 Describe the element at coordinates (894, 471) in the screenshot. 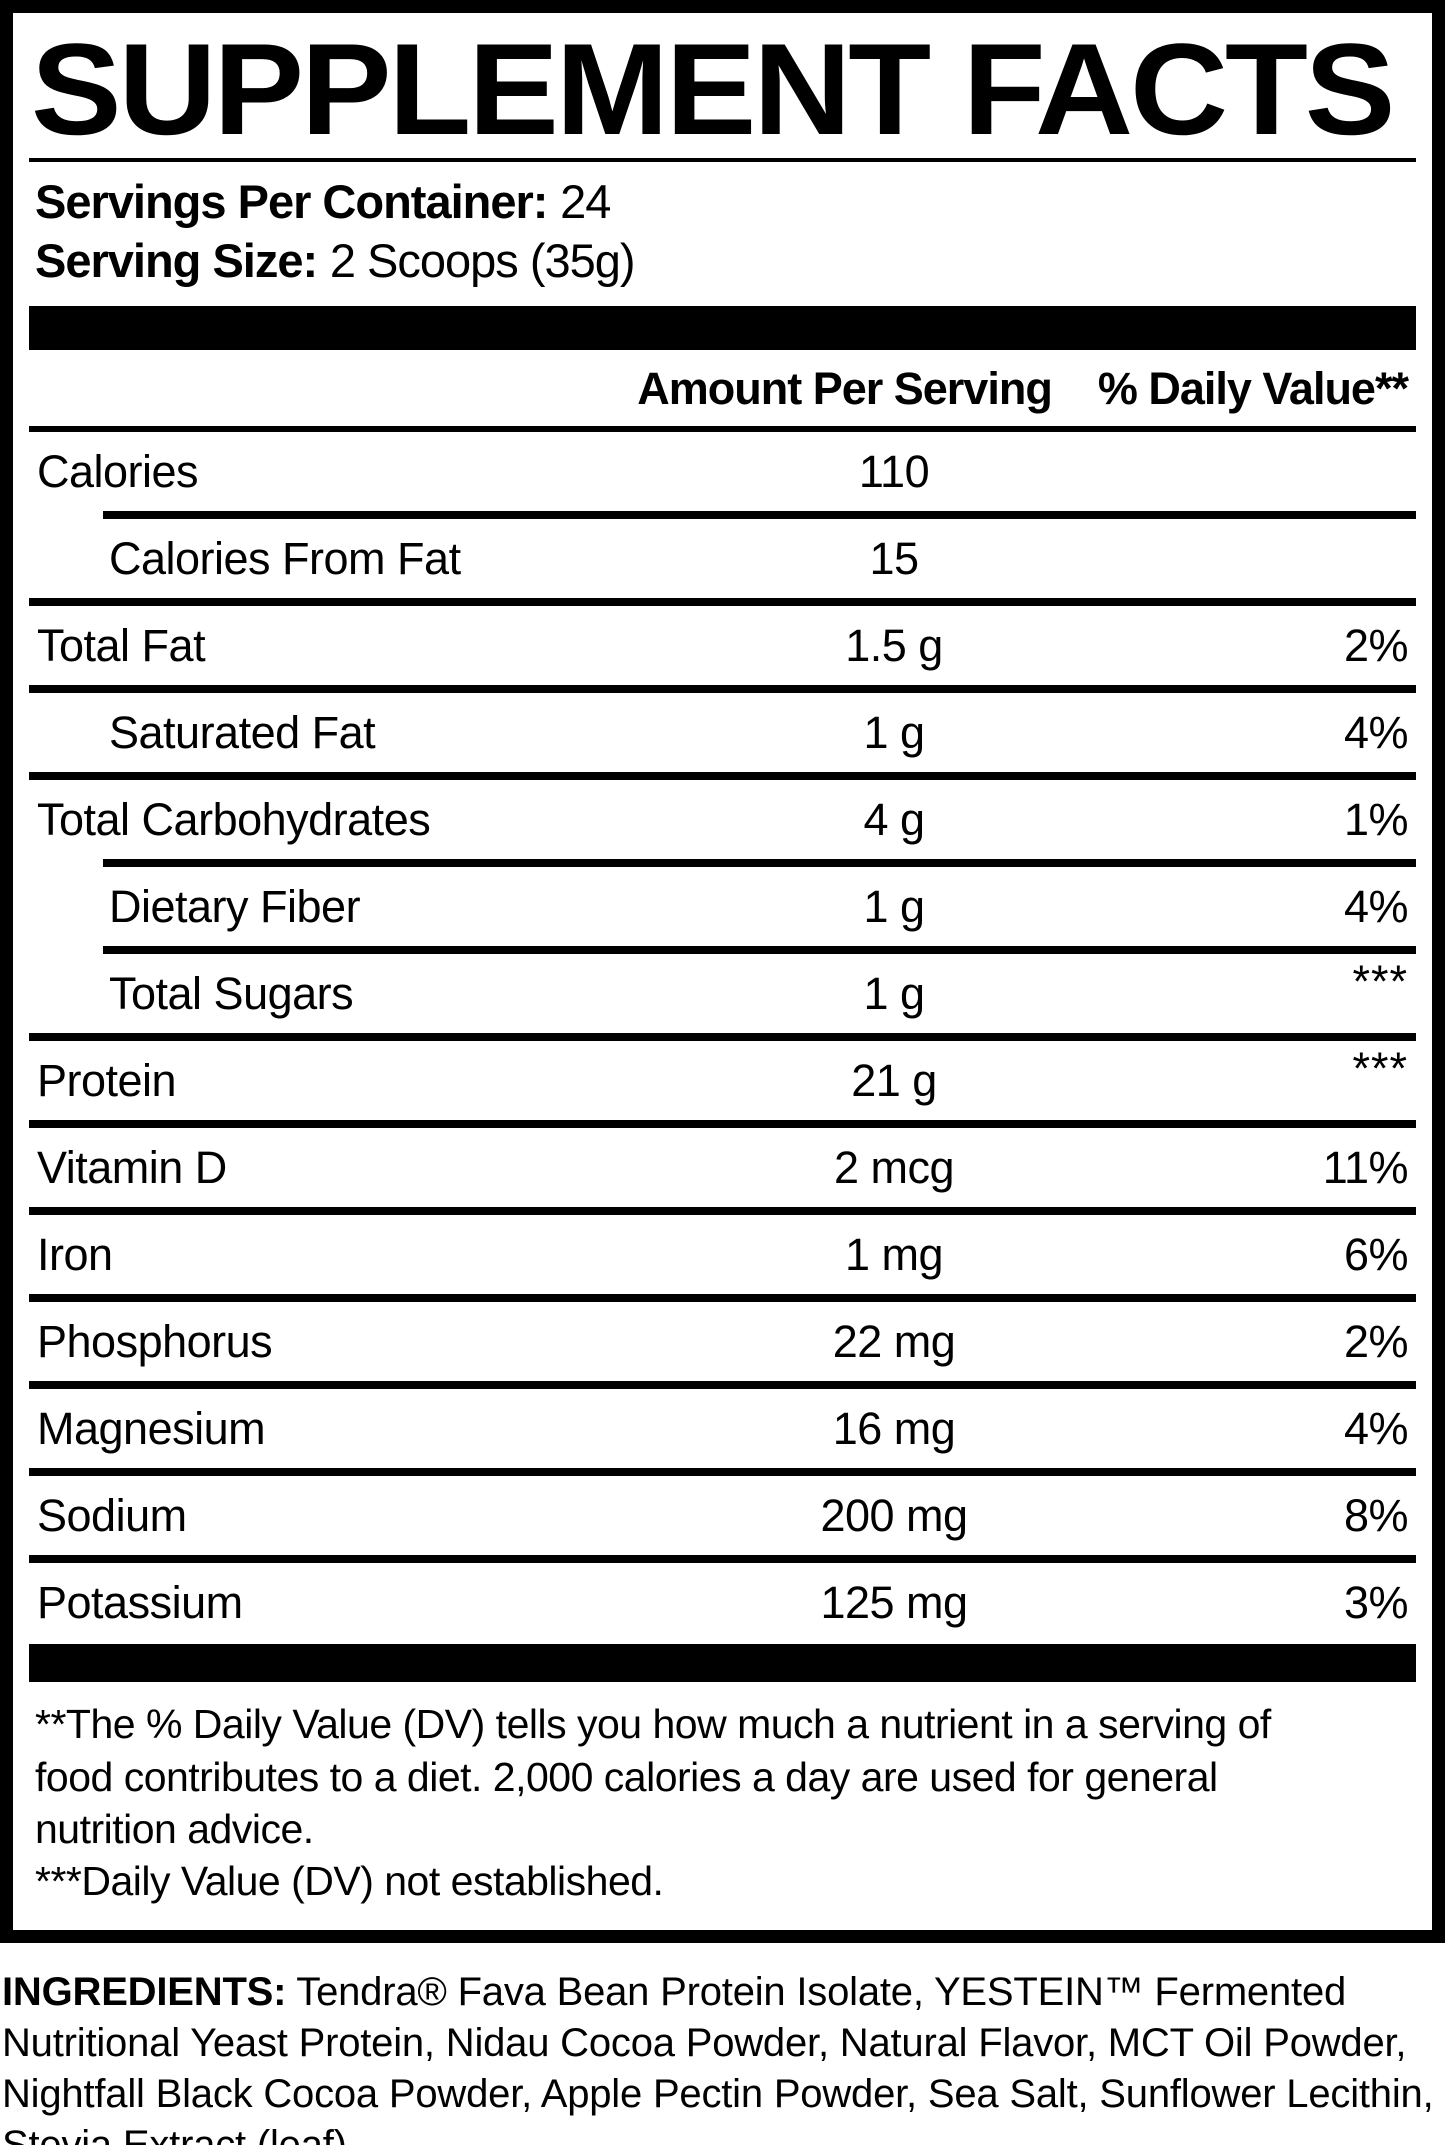

I see `nutrient-amount: 110` at that location.